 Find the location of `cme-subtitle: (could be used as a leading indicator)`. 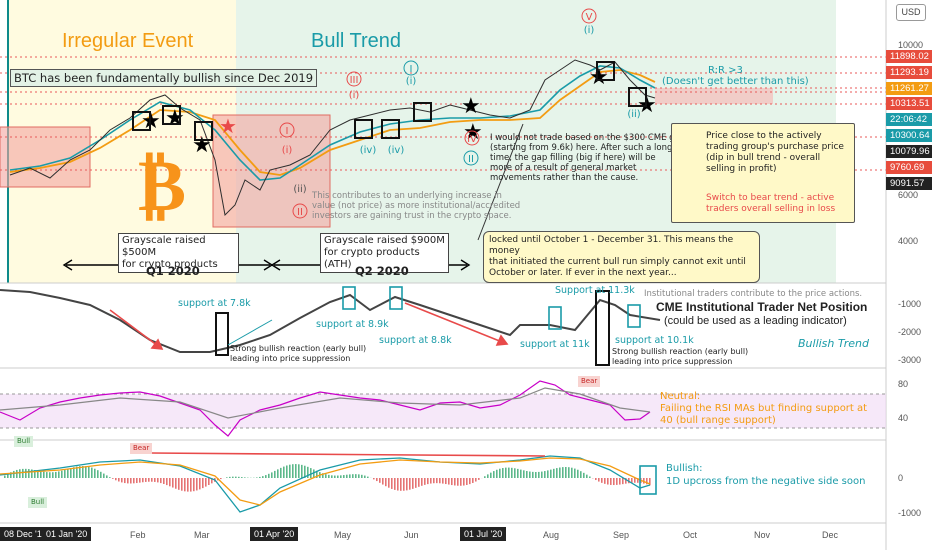

cme-subtitle: (could be used as a leading indicator) is located at coordinates (755, 321).